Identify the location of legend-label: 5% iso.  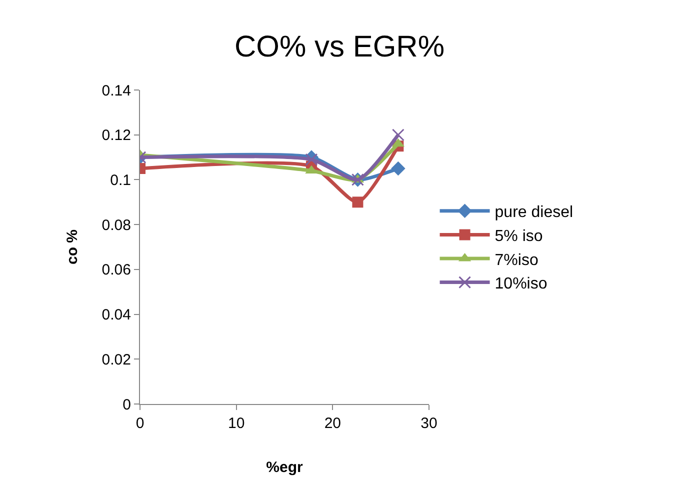
(518, 236).